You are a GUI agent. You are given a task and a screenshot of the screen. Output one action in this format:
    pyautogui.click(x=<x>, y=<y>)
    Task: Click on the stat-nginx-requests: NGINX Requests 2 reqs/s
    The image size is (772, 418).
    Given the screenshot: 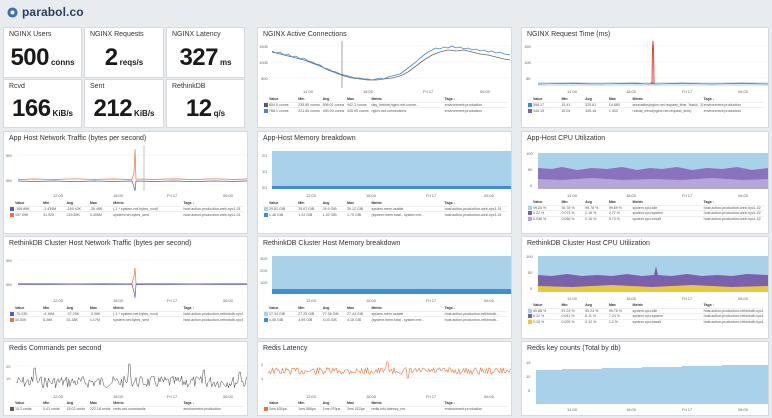 What is the action you would take?
    pyautogui.click(x=124, y=52)
    